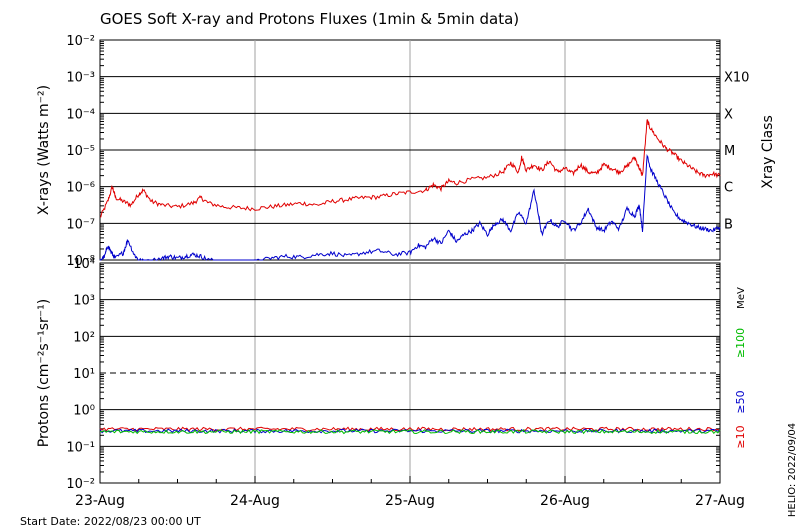  What do you see at coordinates (728, 188) in the screenshot?
I see `xray-class-label: C` at bounding box center [728, 188].